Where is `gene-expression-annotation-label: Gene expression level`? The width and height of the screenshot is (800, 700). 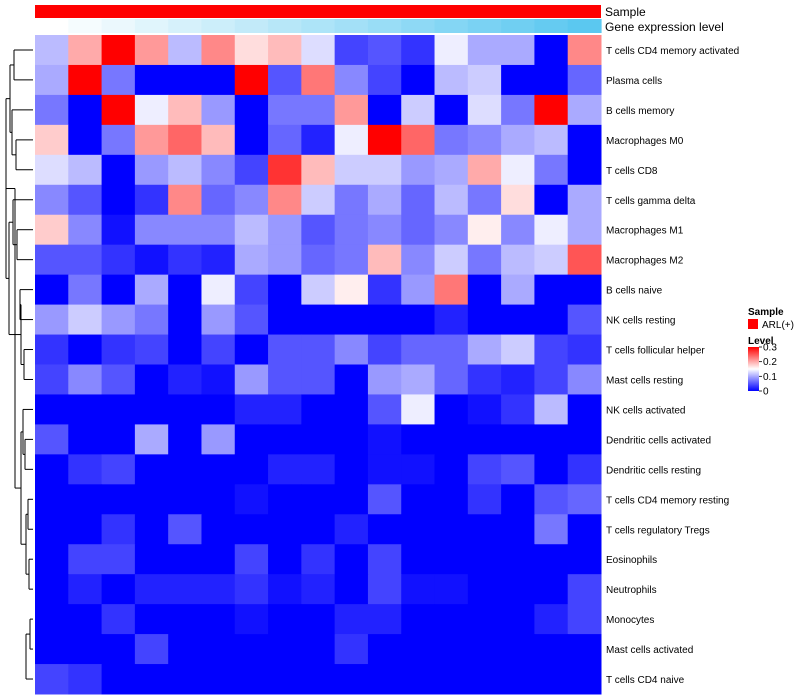
gene-expression-annotation-label: Gene expression level is located at coordinates (664, 27).